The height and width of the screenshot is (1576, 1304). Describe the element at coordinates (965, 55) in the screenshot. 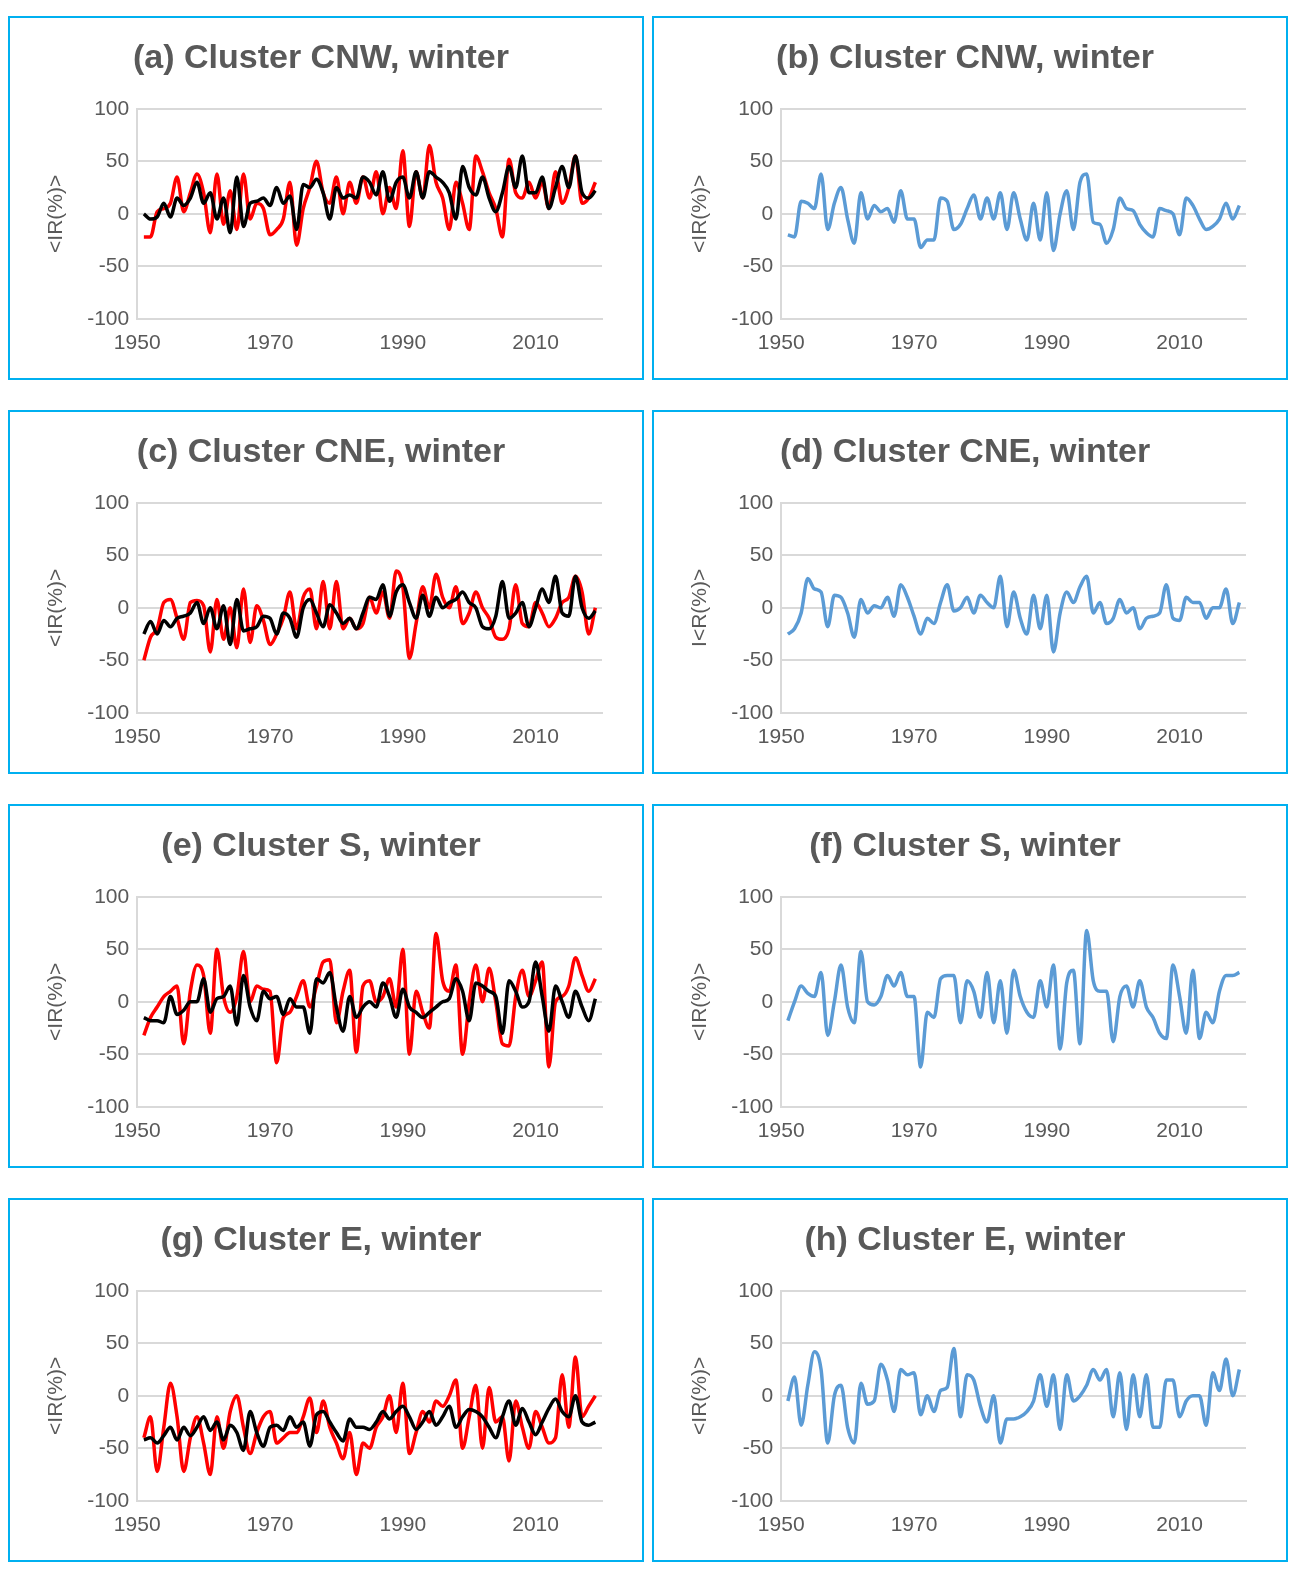

I see `chart-title: (b) Cluster CNW, winter` at that location.